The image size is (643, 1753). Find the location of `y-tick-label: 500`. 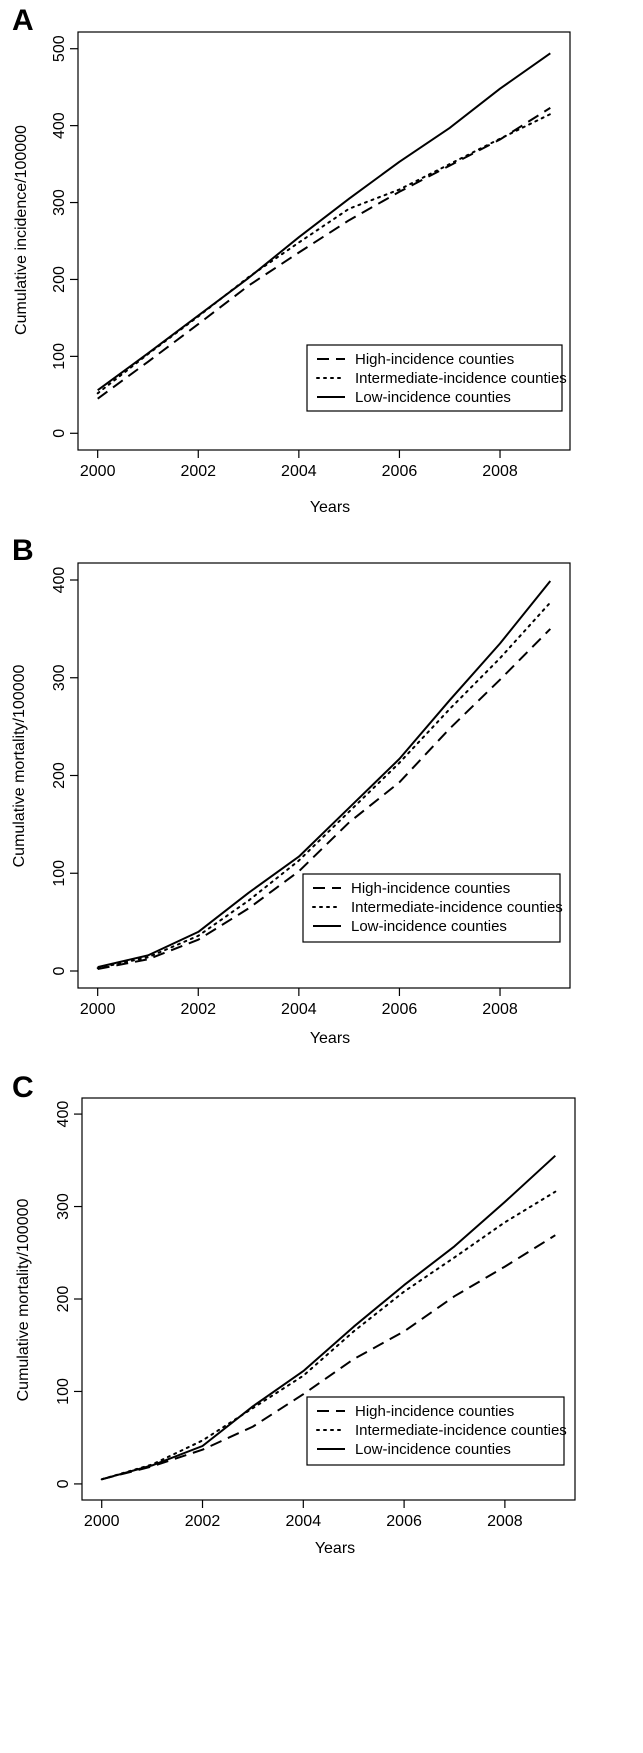

y-tick-label: 500 is located at coordinates (59, 48).